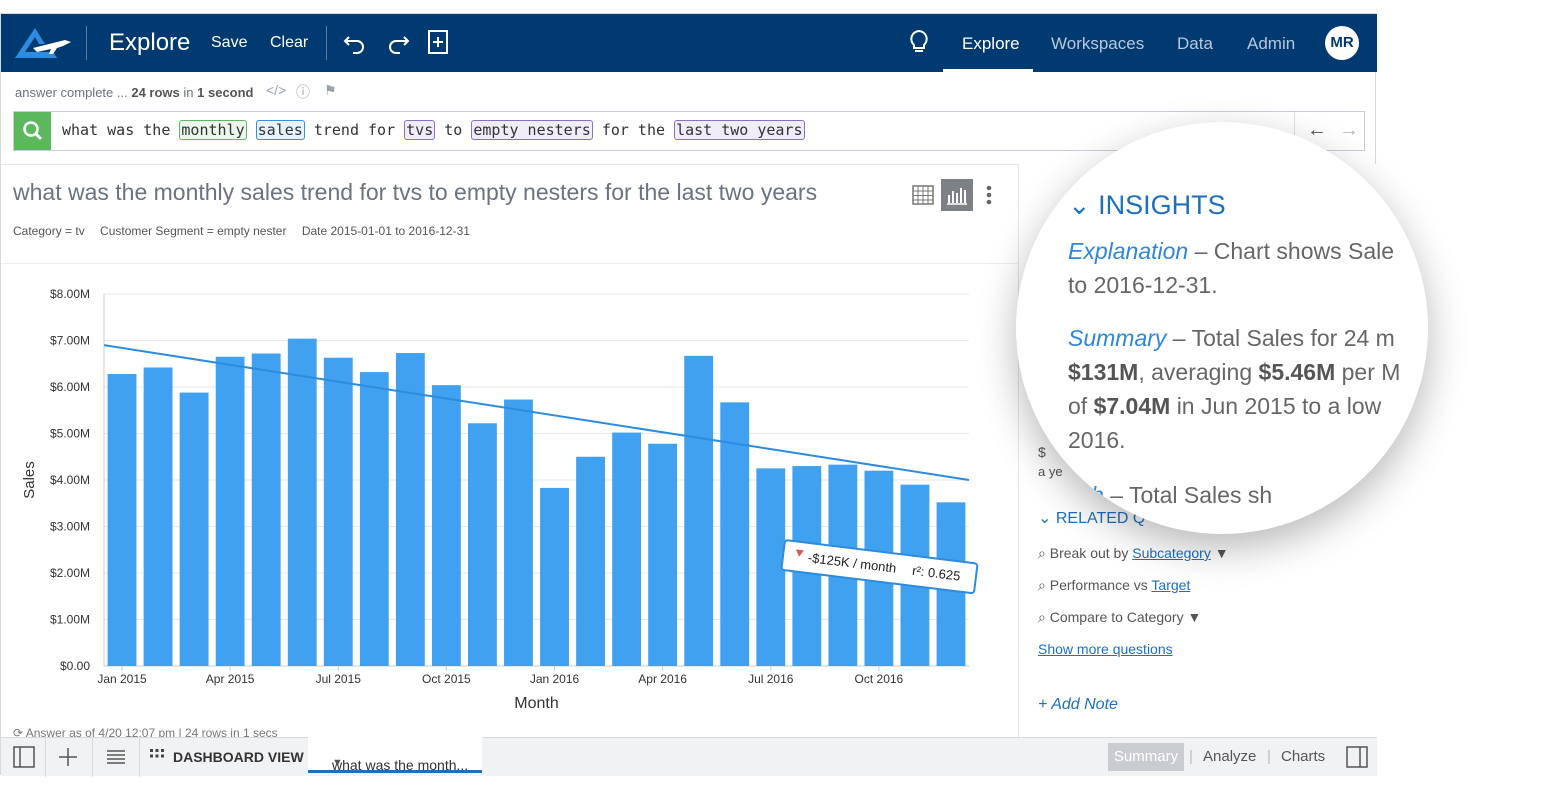 This screenshot has width=1553, height=785. What do you see at coordinates (1119, 617) in the screenshot?
I see `related-question: ⌕ Compare to Category ▼` at bounding box center [1119, 617].